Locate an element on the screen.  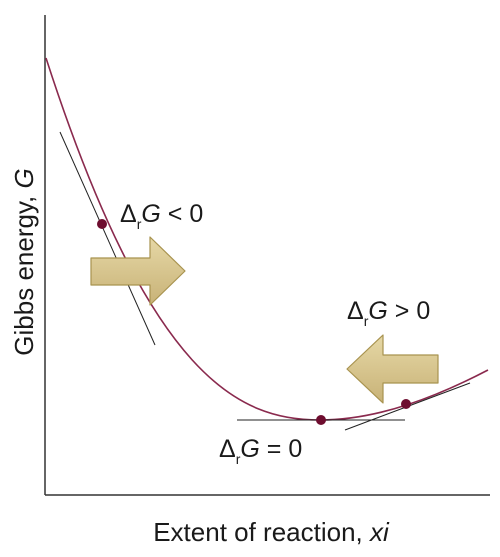
x-axis-title: Extent of reaction, xi is located at coordinates (271, 532).